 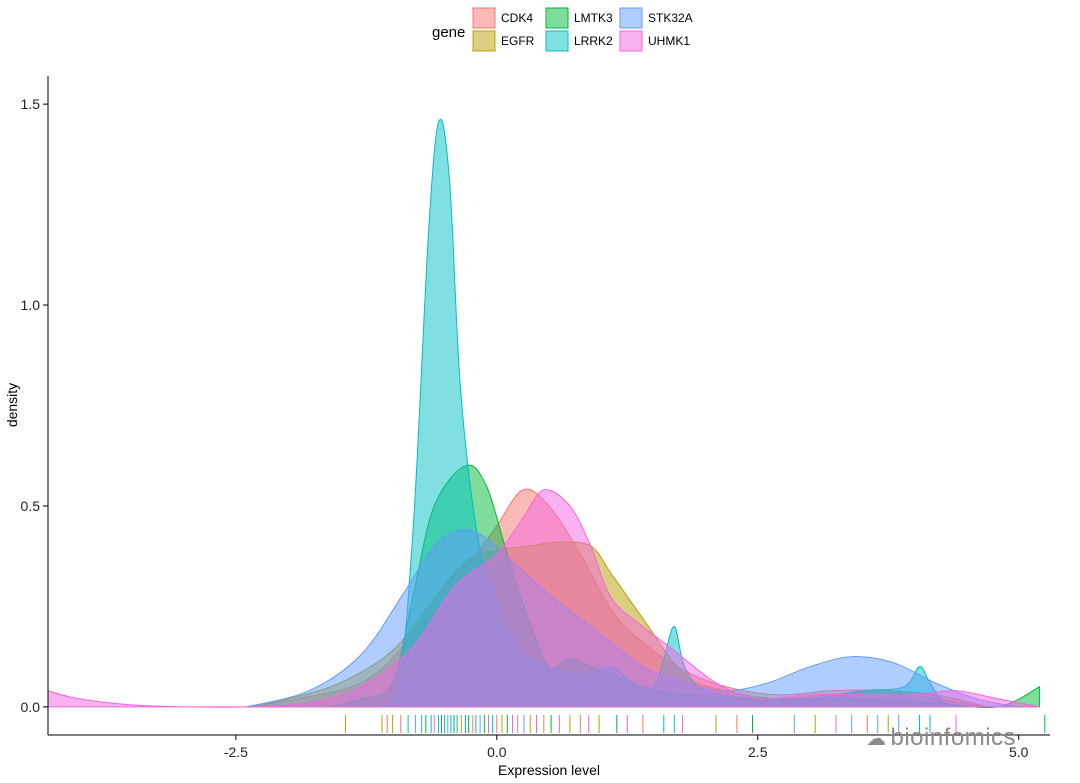 What do you see at coordinates (497, 752) in the screenshot?
I see `x-tick-label: 0.0` at bounding box center [497, 752].